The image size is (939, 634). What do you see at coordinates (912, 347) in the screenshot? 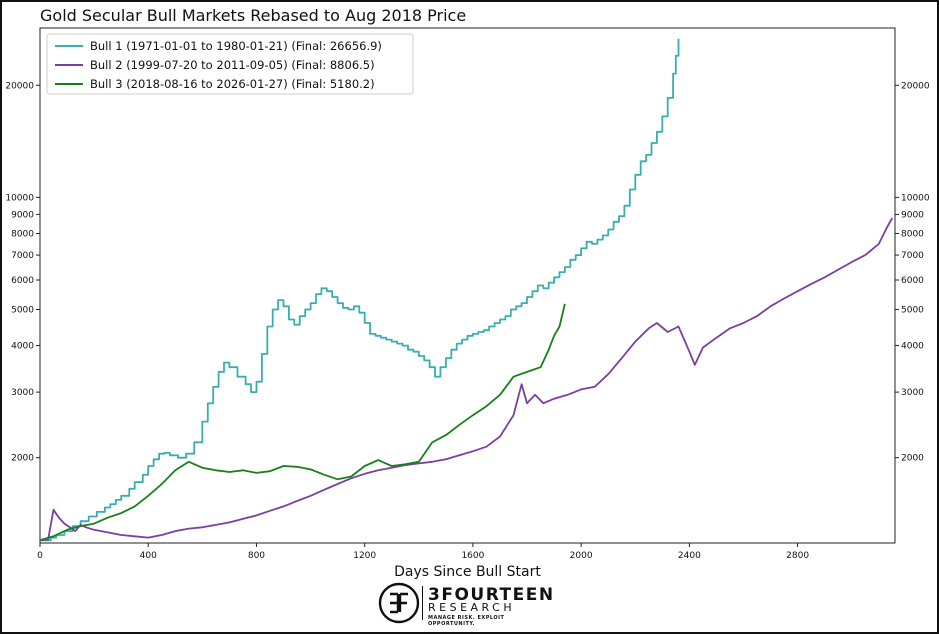
I see `y-tick-label-right: 4000` at bounding box center [912, 347].